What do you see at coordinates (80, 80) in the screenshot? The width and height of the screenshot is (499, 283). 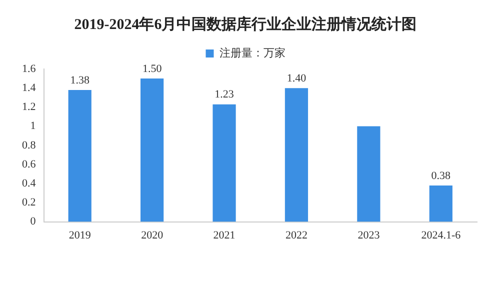 I see `data-label: 1.38` at bounding box center [80, 80].